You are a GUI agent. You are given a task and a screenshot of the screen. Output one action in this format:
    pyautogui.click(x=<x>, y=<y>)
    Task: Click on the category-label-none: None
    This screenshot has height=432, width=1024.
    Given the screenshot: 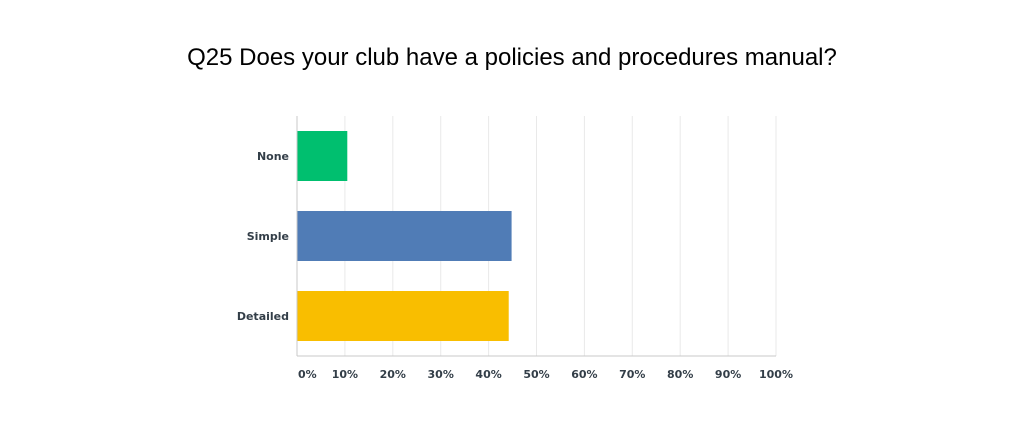 What is the action you would take?
    pyautogui.click(x=273, y=156)
    